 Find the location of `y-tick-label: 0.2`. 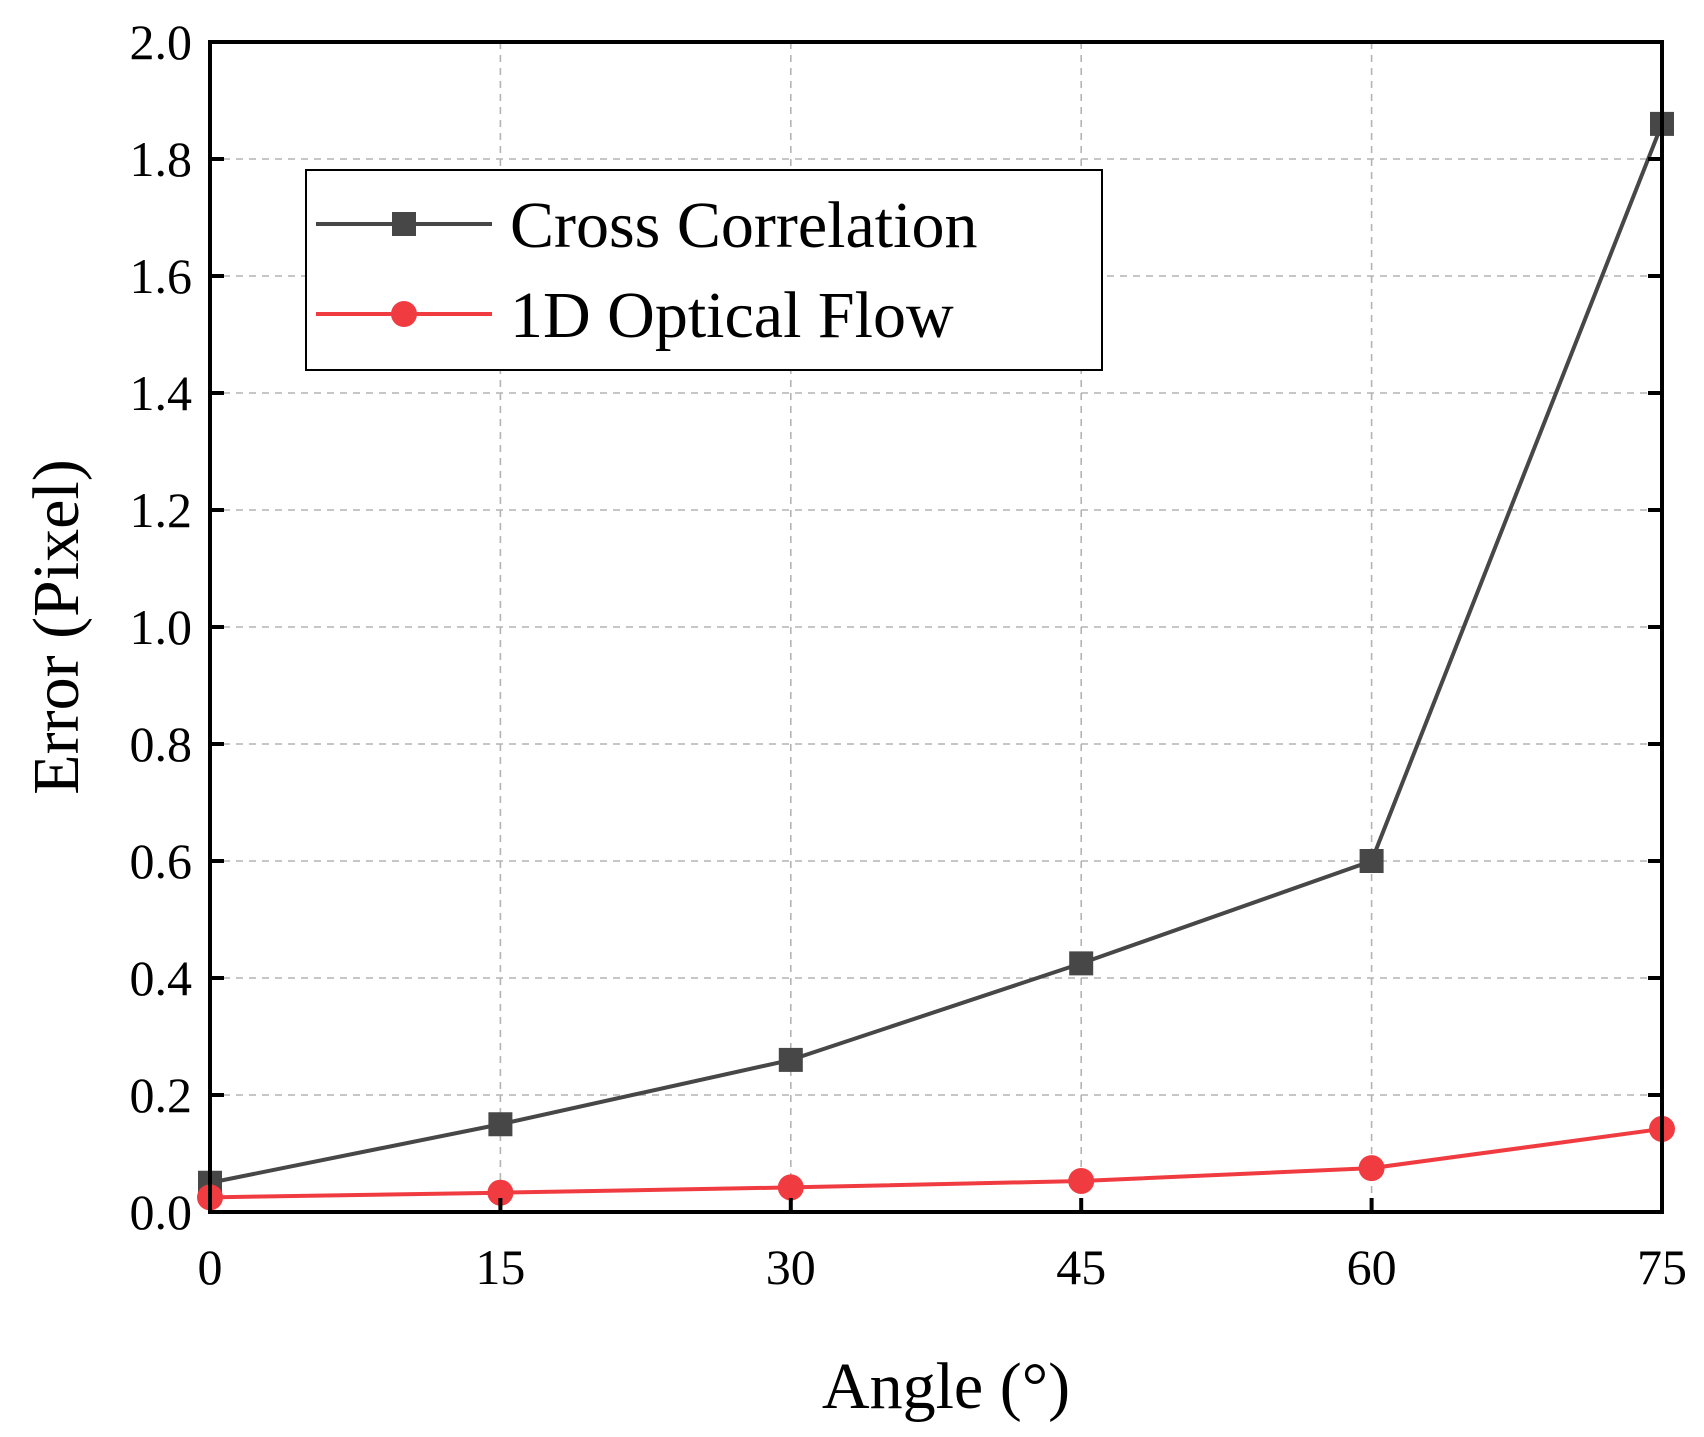

y-tick-label: 0.2 is located at coordinates (161, 1095).